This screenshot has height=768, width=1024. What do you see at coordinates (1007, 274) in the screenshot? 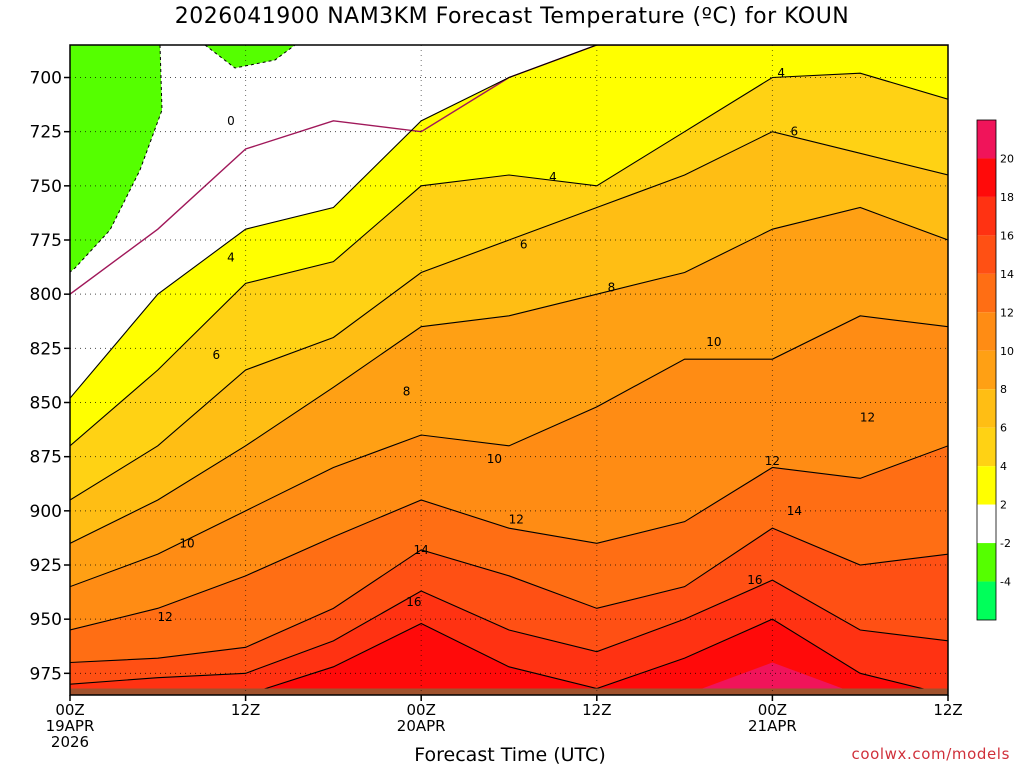
I see `colorbar-label: 14` at bounding box center [1007, 274].